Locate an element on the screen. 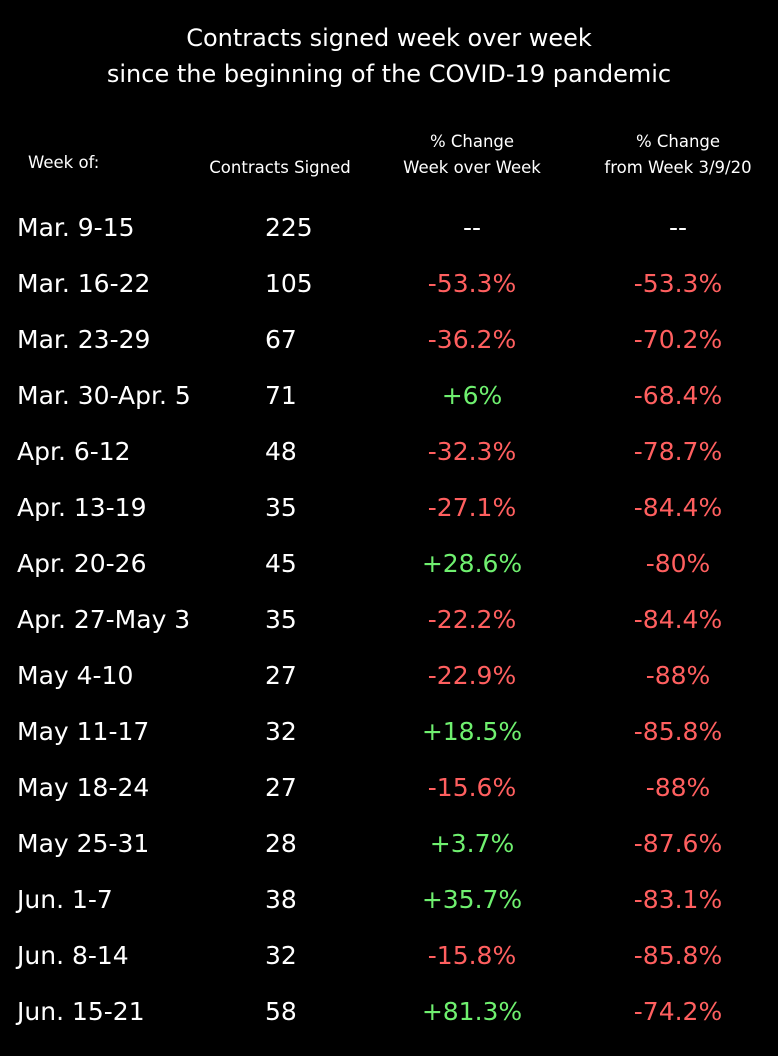  table-row: Jun. 1-7 38 +35.7% -83.1% is located at coordinates (389, 900).